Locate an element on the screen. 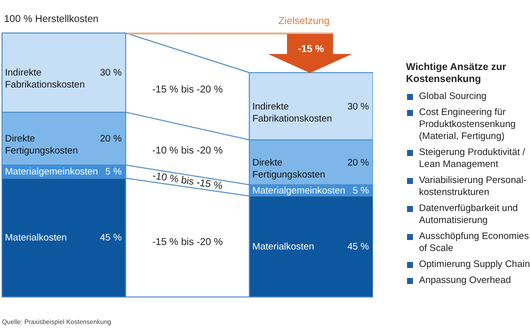  annotation: 20 % is located at coordinates (358, 162).